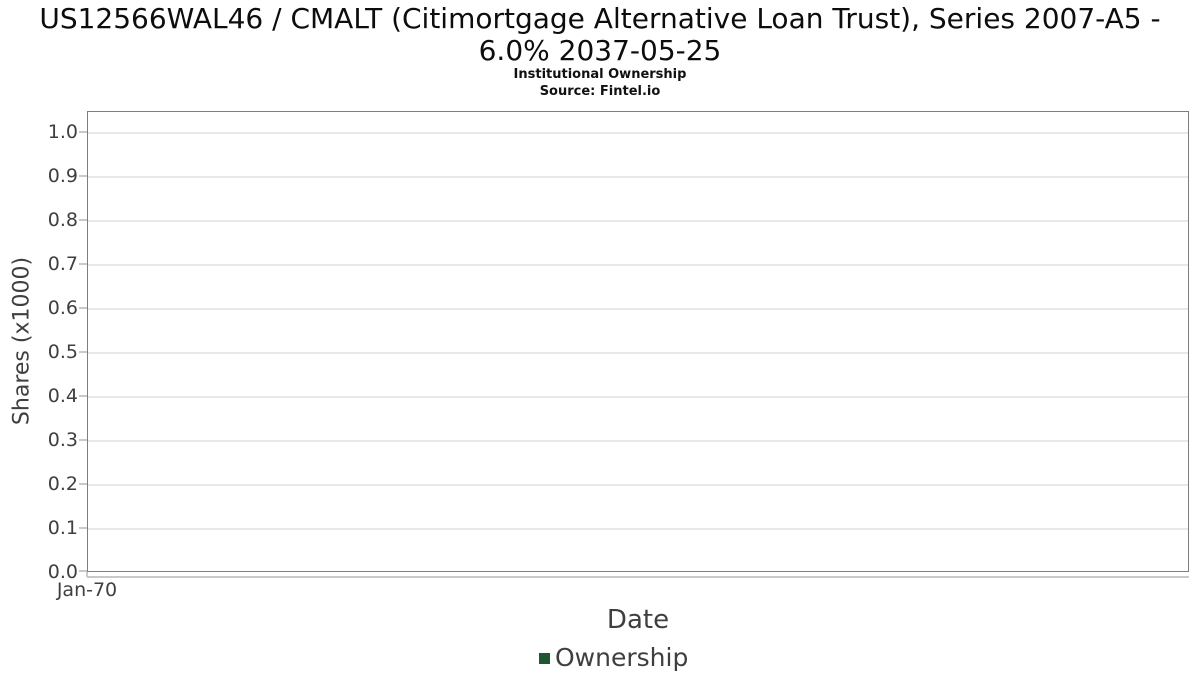 Image resolution: width=1200 pixels, height=675 pixels. Describe the element at coordinates (87, 574) in the screenshot. I see `x-tick-mark` at that location.